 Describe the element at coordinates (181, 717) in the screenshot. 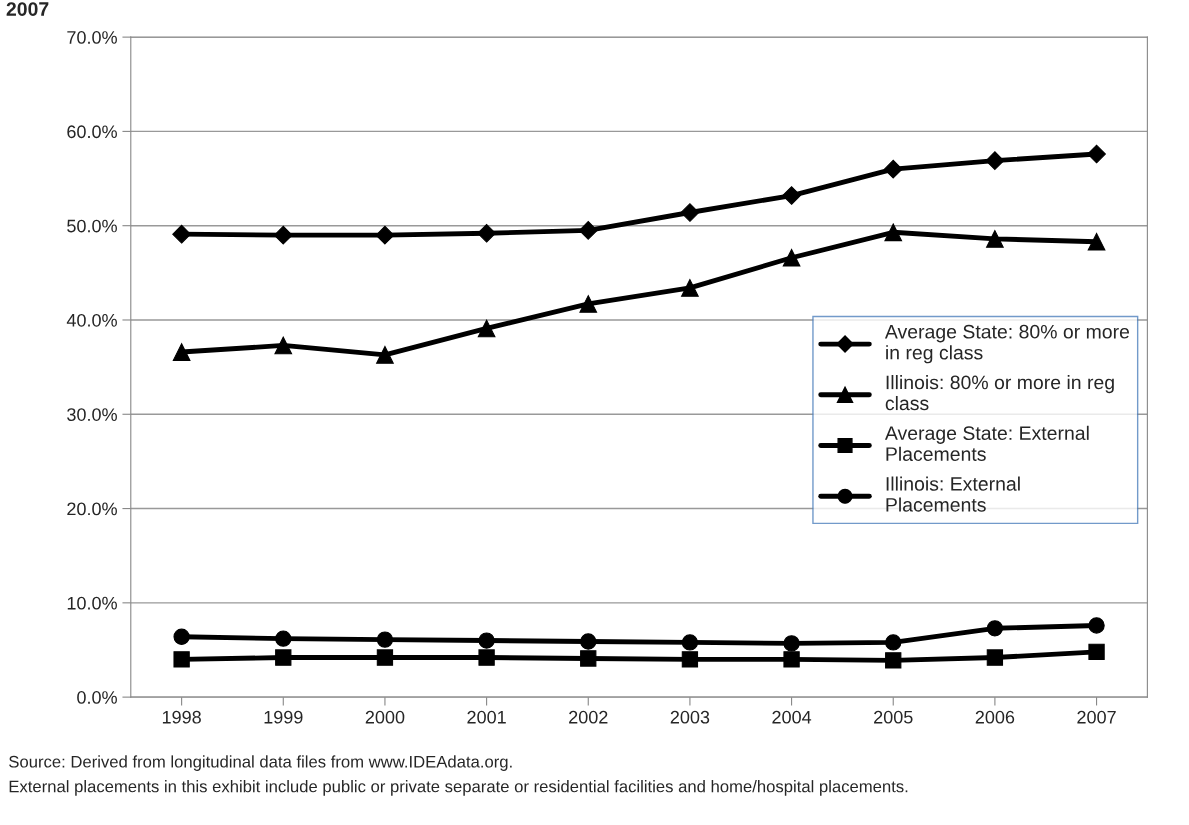

I see `x-tick-label: 1998` at that location.